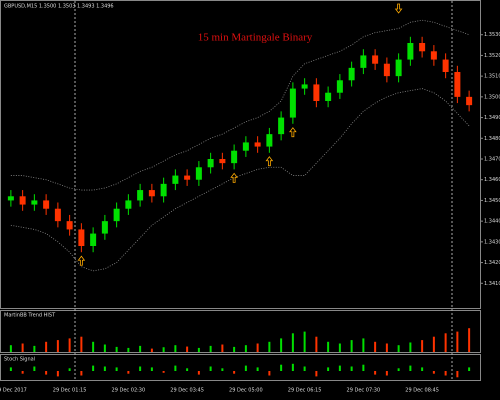 This screenshot has height=400, width=500. Describe the element at coordinates (492, 263) in the screenshot. I see `y-tick-label: 1.3420` at that location.